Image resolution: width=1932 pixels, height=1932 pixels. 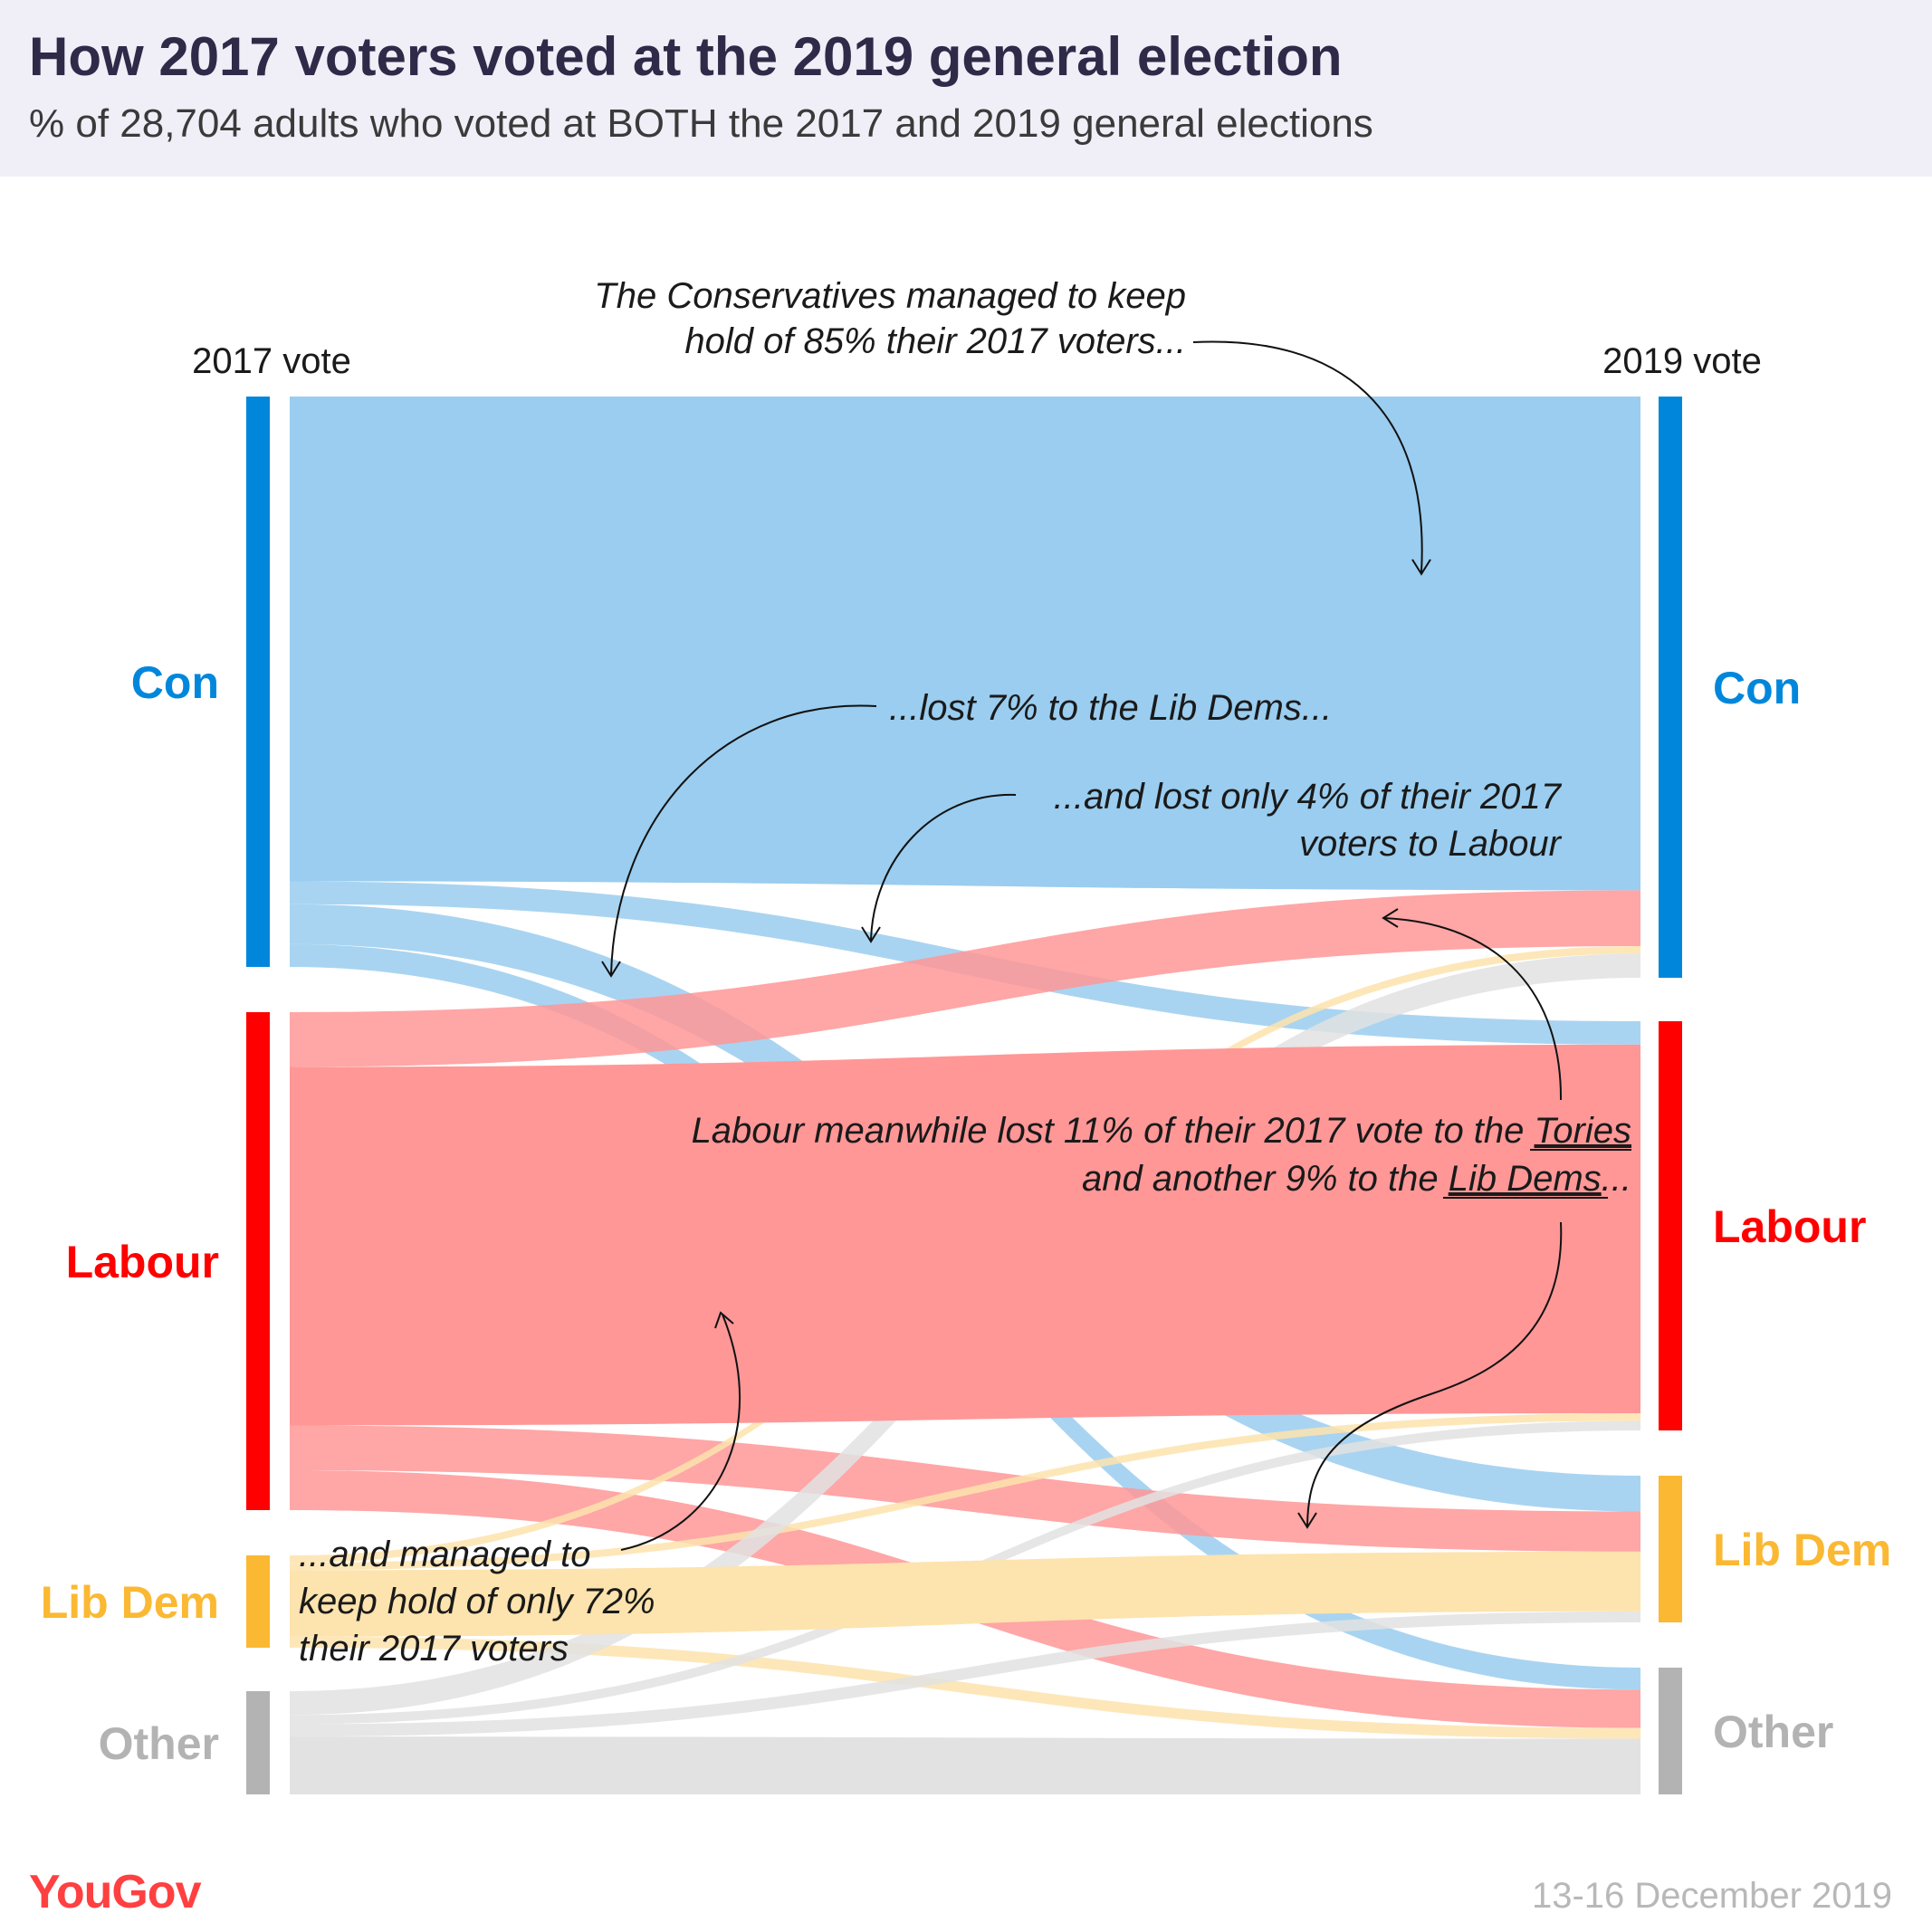 What do you see at coordinates (1757, 688) in the screenshot?
I see `label-2019-con: Con` at bounding box center [1757, 688].